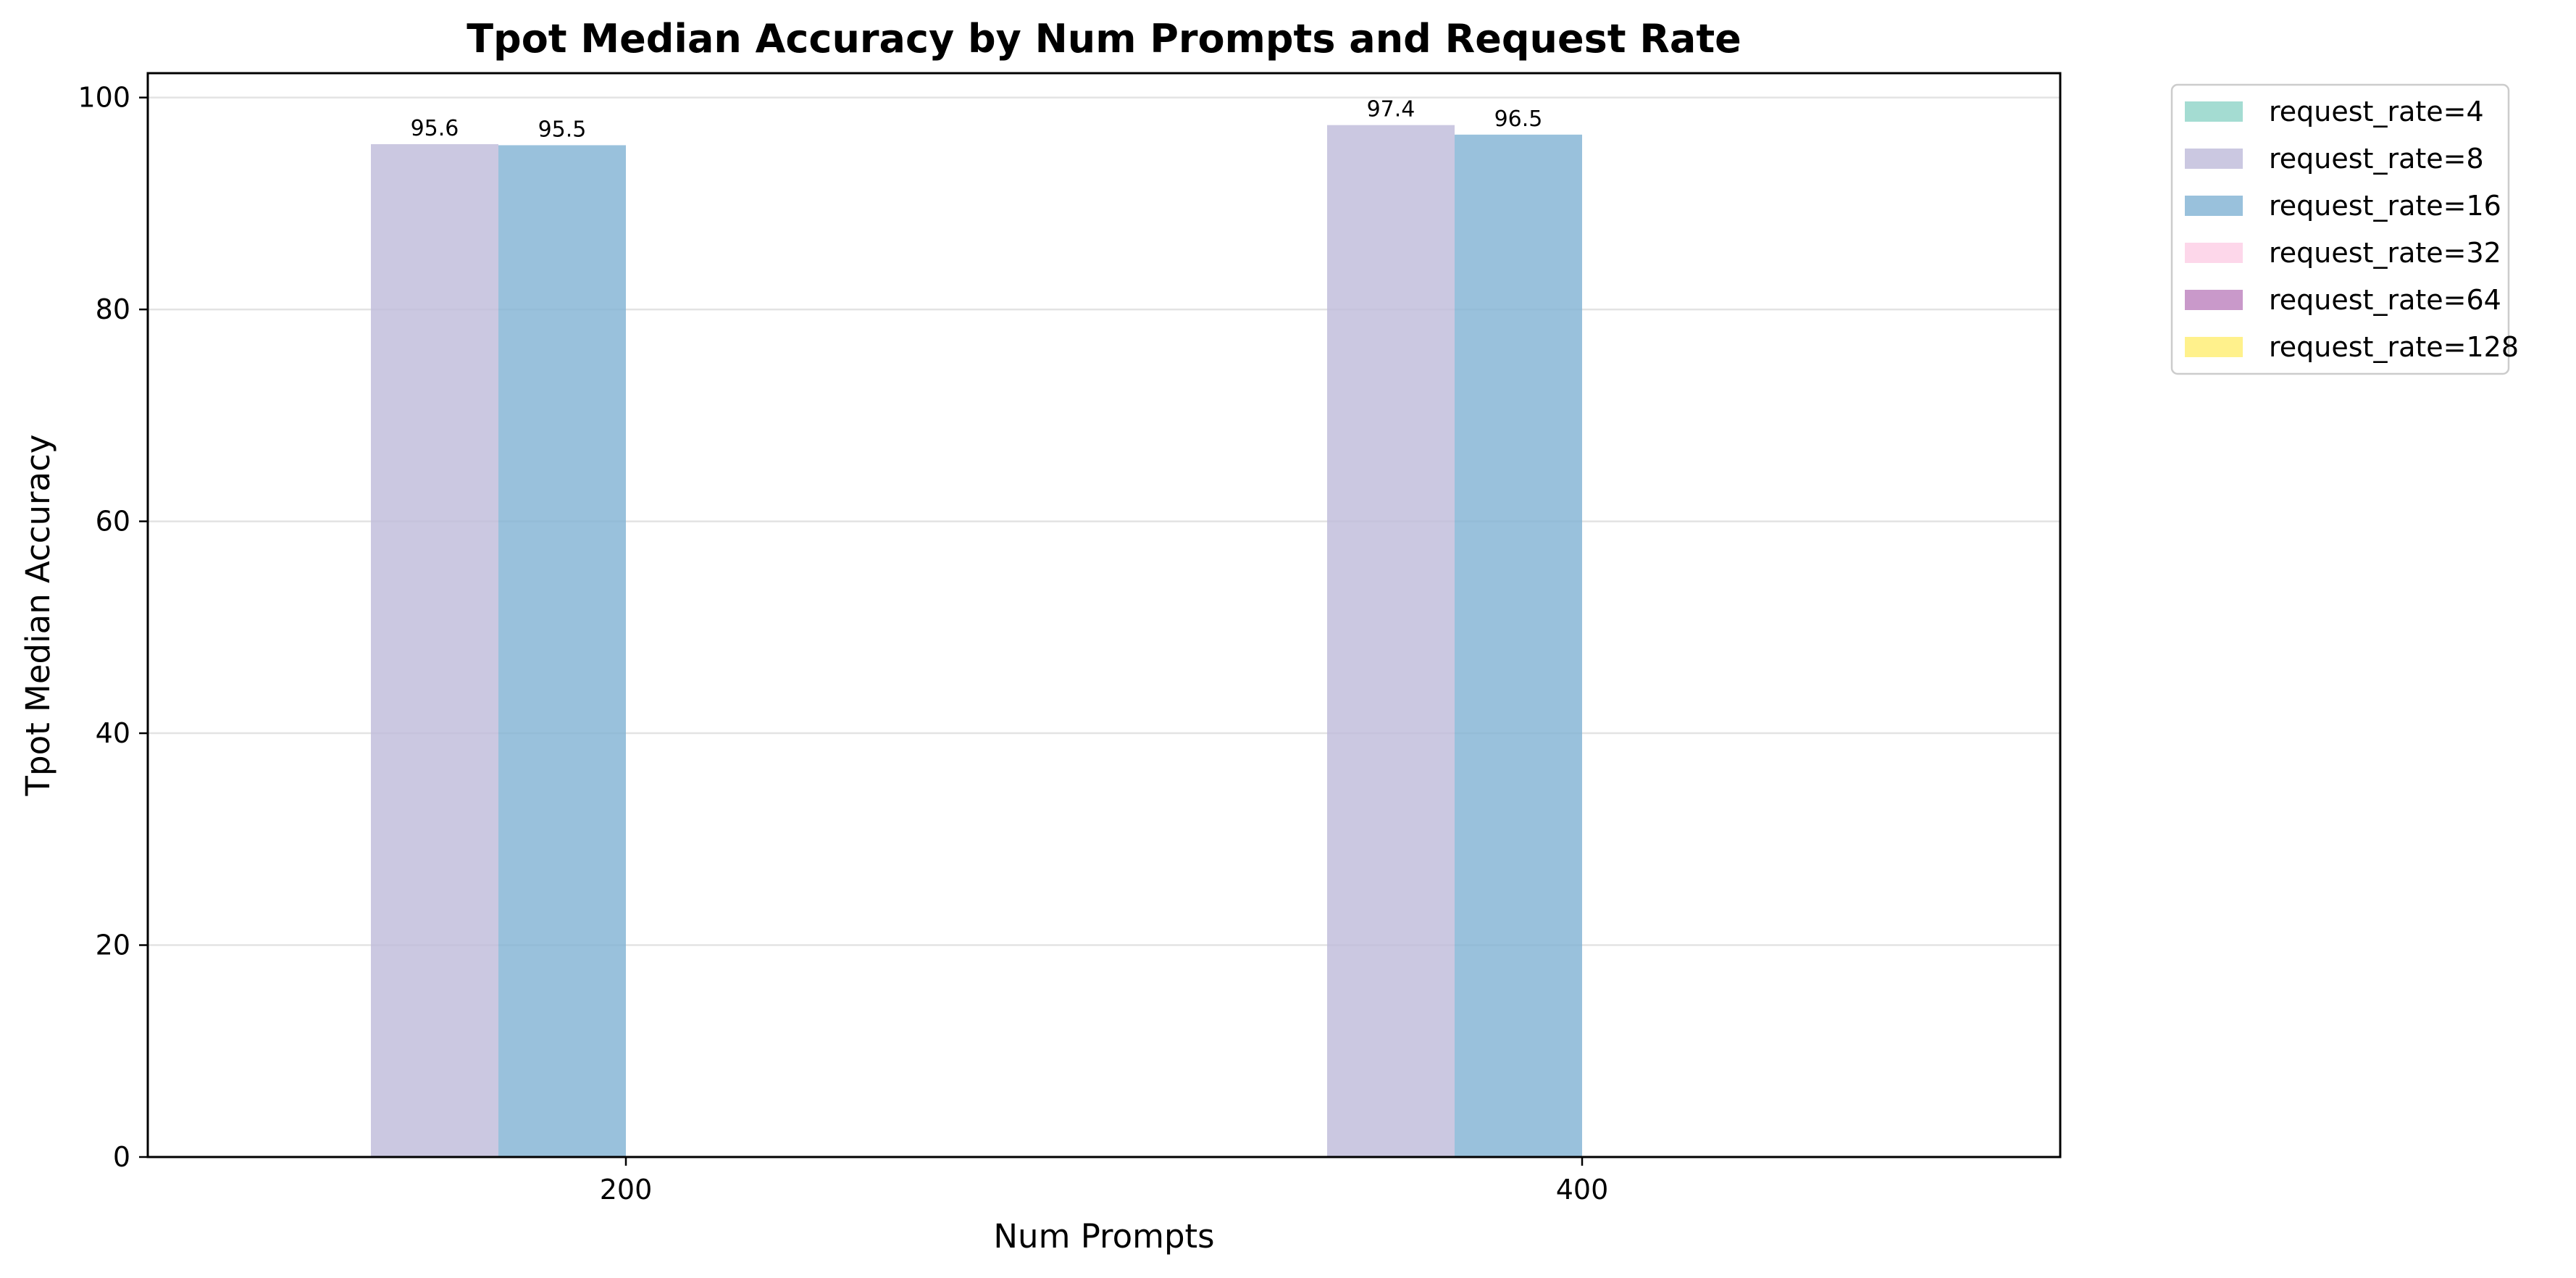 The height and width of the screenshot is (1278, 2576). What do you see at coordinates (1582, 1190) in the screenshot?
I see `x-tick-label: 400` at bounding box center [1582, 1190].